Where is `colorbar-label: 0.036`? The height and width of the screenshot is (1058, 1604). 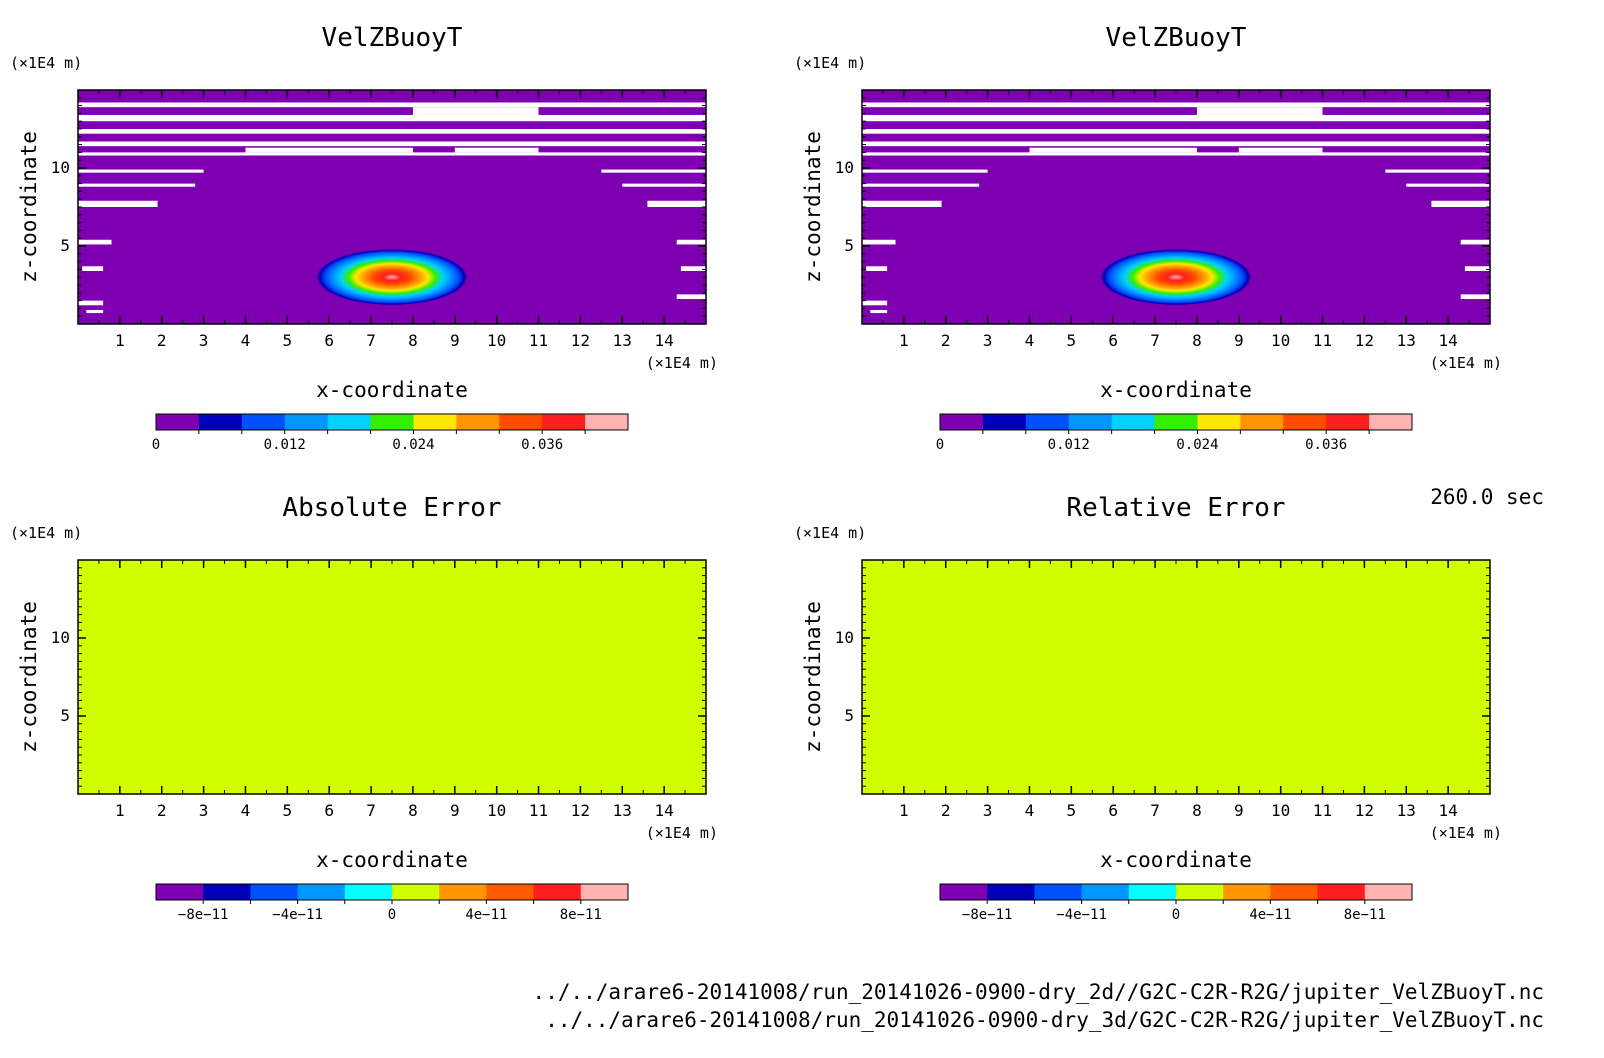
colorbar-label: 0.036 is located at coordinates (542, 445).